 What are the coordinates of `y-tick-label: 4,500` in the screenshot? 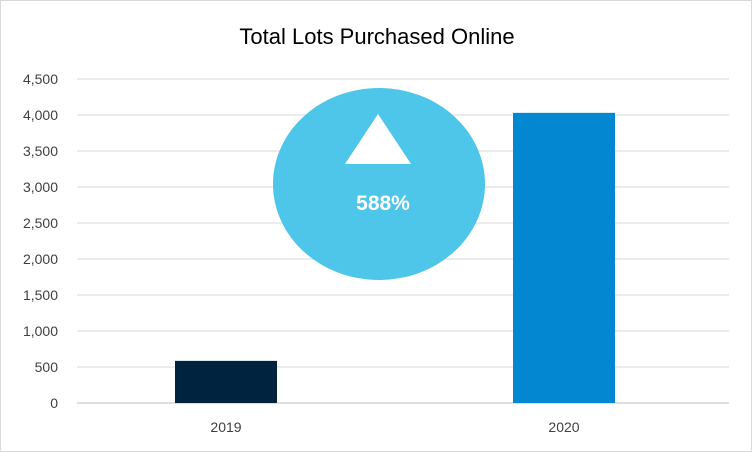 It's located at (40, 79).